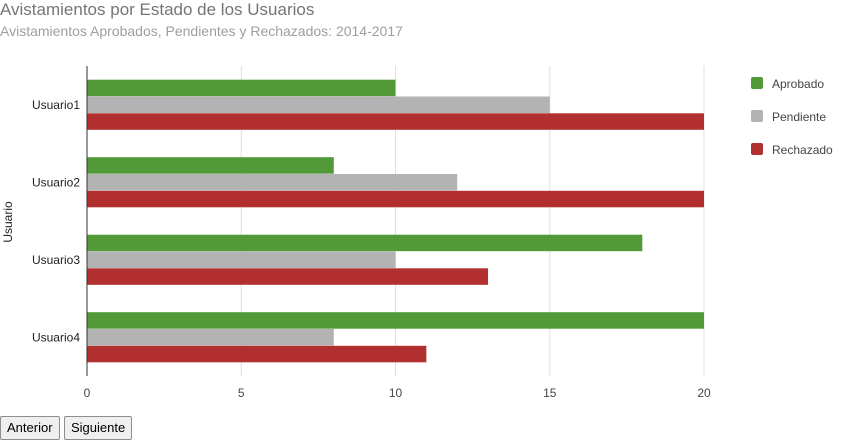 The image size is (841, 446). Describe the element at coordinates (395, 320) in the screenshot. I see `bar-aprobado-usuario4` at that location.